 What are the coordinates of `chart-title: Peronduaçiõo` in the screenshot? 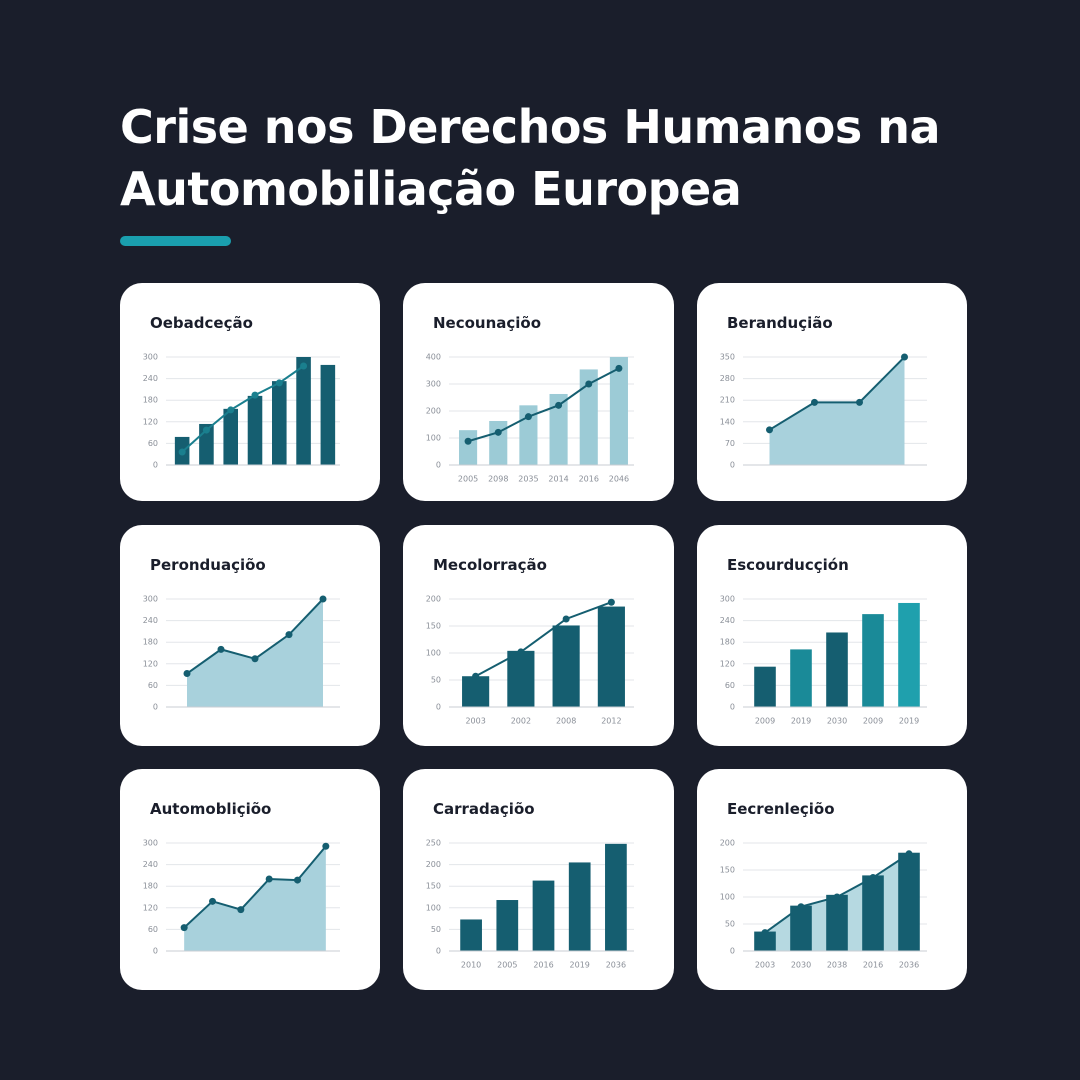 It's located at (208, 565).